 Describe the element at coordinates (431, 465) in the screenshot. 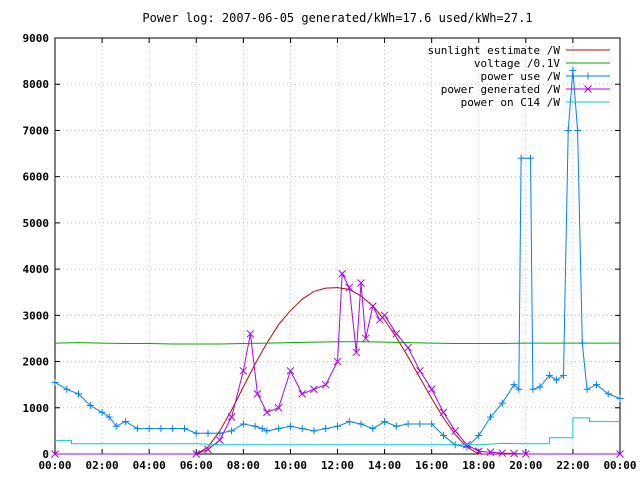

I see `x-tick-label: 16:00` at that location.